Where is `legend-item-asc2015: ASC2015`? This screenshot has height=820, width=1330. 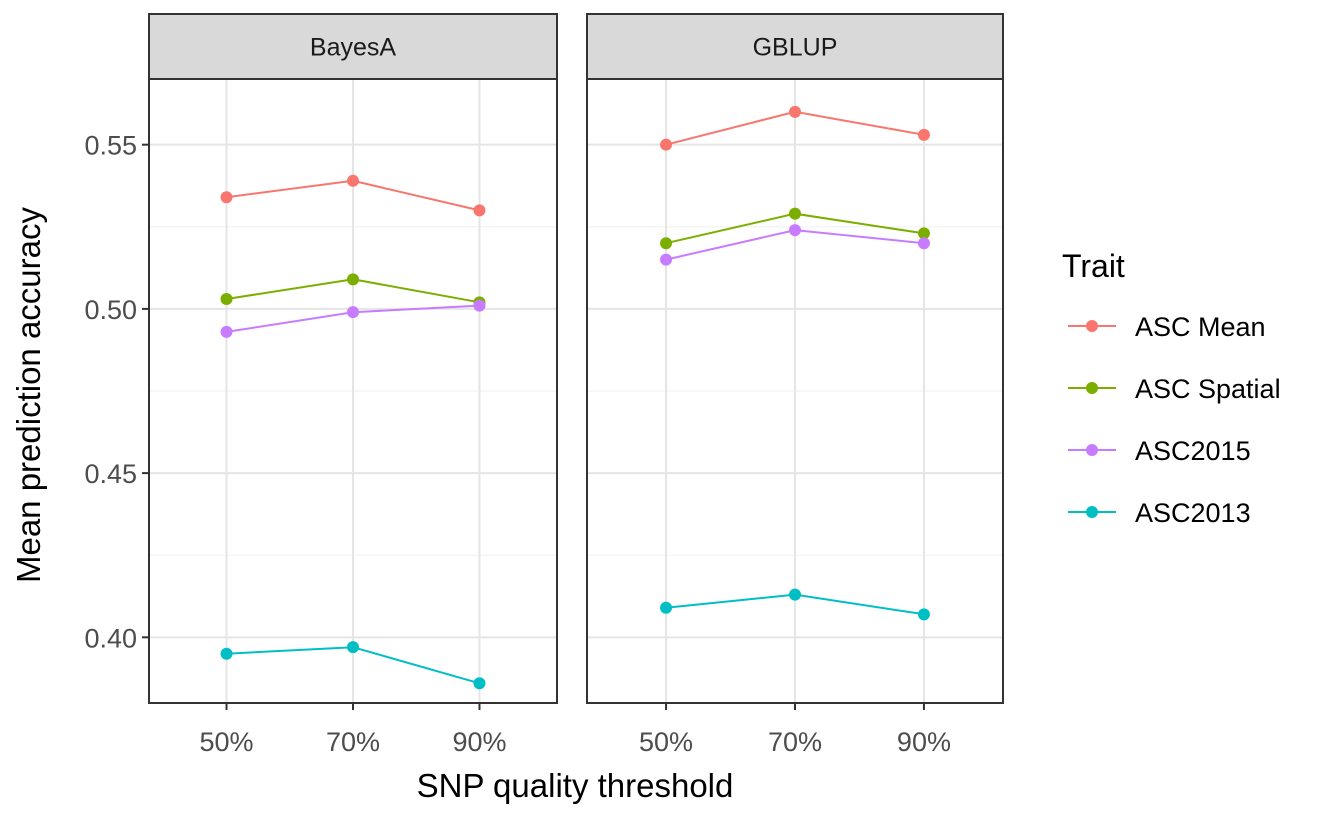 legend-item-asc2015: ASC2015 is located at coordinates (1159, 451).